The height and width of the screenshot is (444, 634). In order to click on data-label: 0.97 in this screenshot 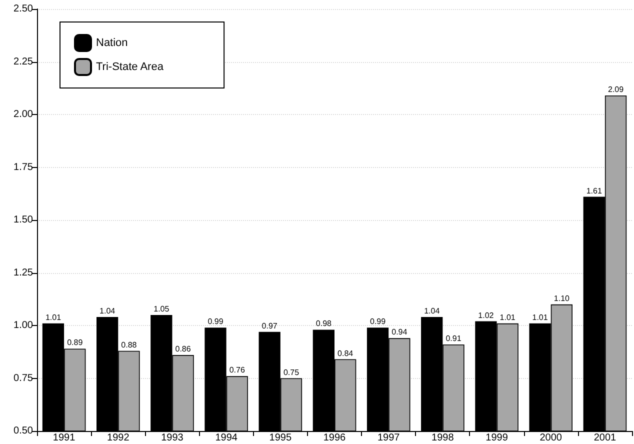, I will do `click(270, 325)`.